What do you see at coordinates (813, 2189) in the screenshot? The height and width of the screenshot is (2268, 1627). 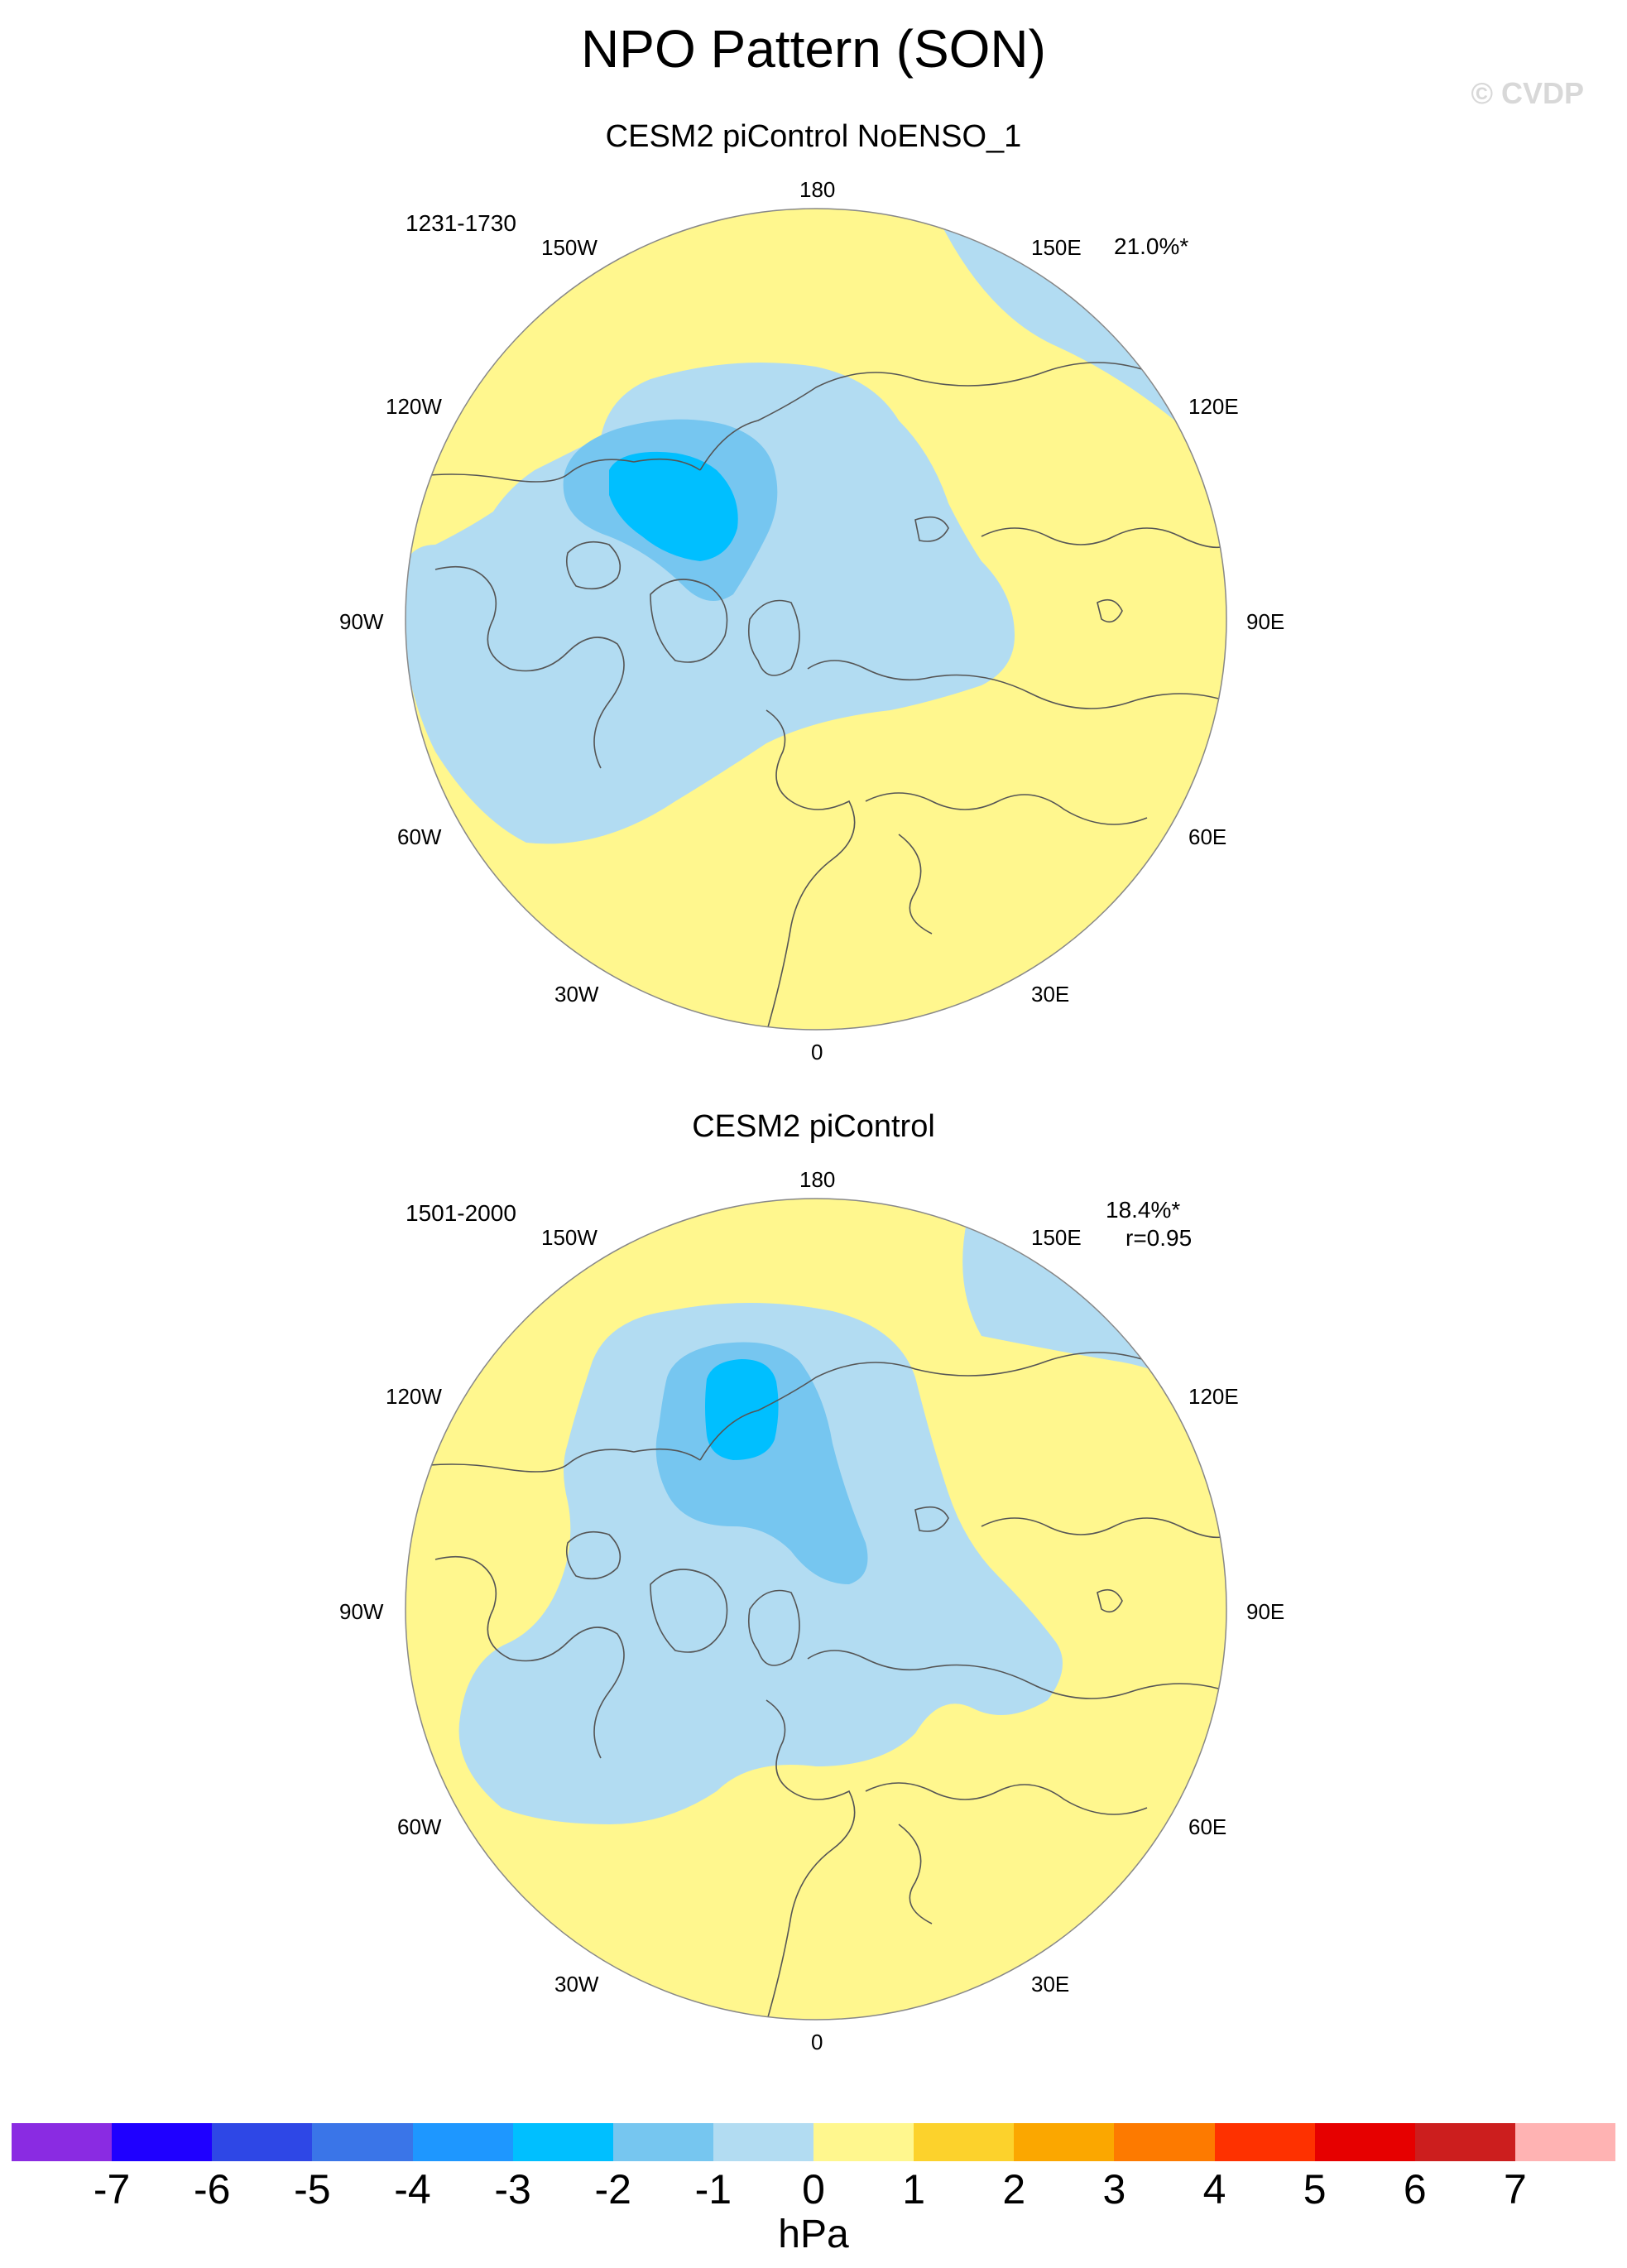 I see `colorbar-tick-label: 0` at bounding box center [813, 2189].